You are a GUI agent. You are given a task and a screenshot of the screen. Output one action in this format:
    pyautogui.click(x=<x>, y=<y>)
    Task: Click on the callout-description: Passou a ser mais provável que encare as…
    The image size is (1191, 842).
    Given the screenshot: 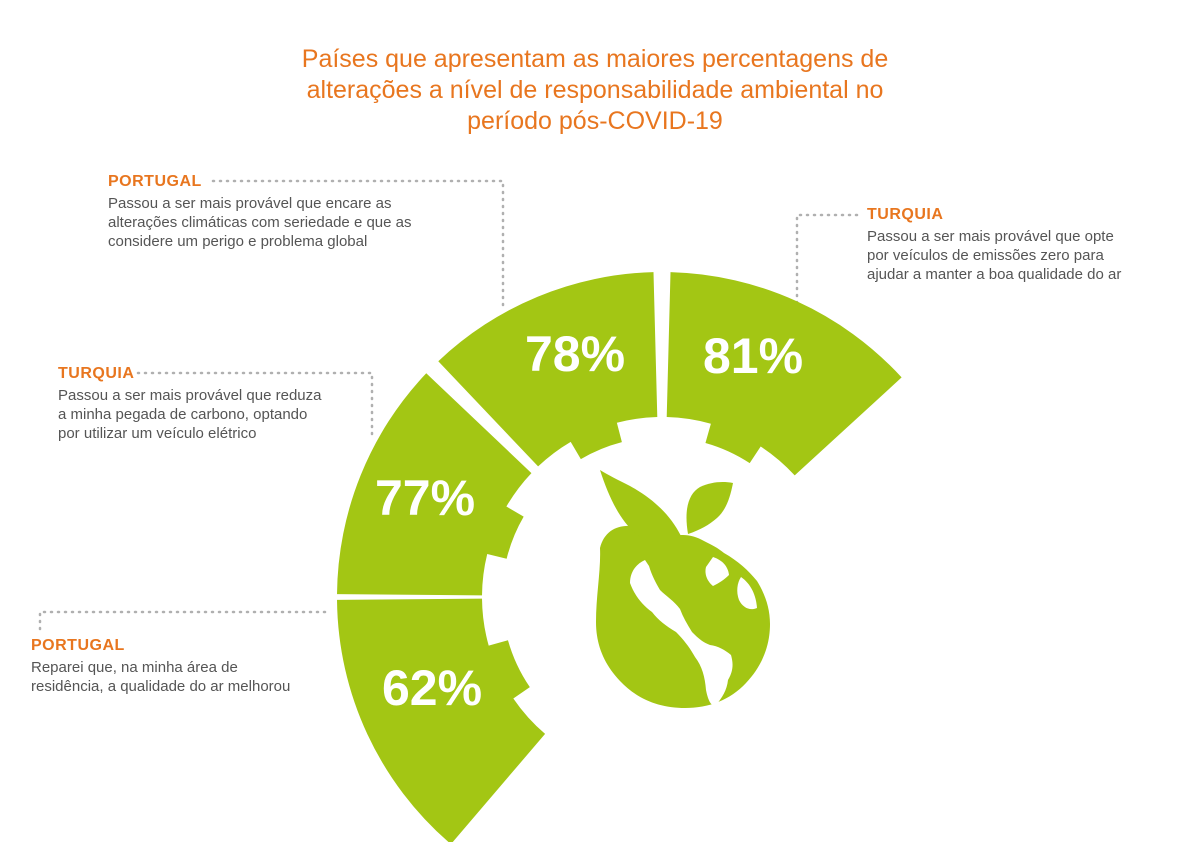 What is the action you would take?
    pyautogui.click(x=260, y=222)
    